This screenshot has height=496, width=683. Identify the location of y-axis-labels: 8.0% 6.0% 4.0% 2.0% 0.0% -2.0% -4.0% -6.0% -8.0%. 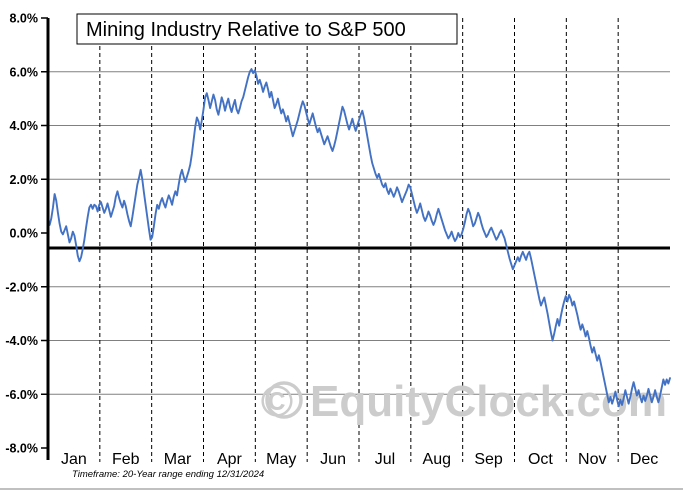
(21, 234).